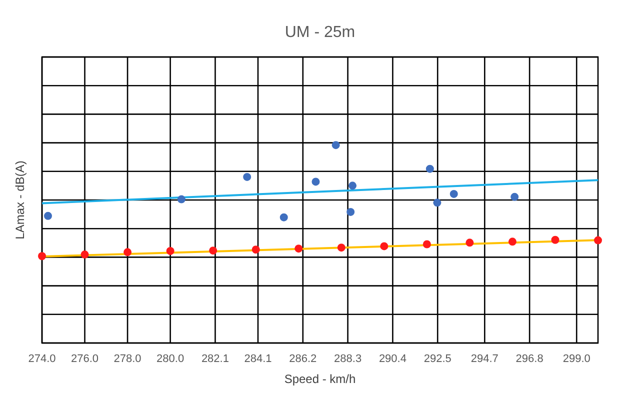 This screenshot has height=403, width=621. I want to click on x-tick-label: 276.0, so click(85, 359).